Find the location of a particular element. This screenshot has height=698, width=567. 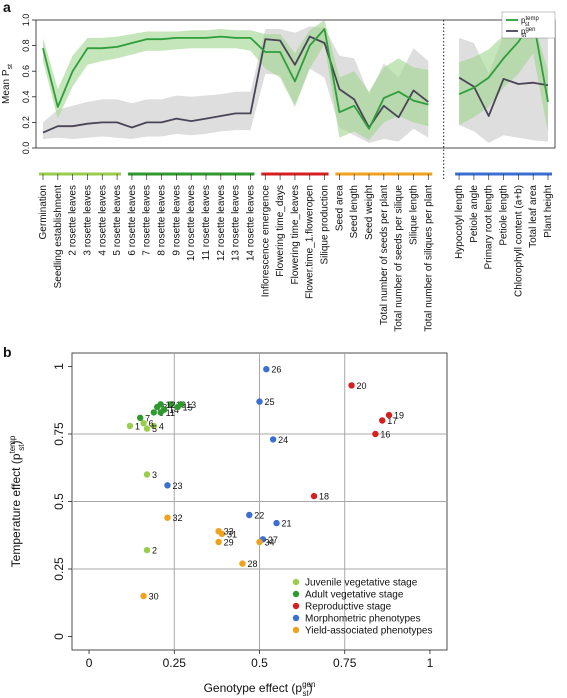

category-label: Inflorescence emergence is located at coordinates (265, 241).